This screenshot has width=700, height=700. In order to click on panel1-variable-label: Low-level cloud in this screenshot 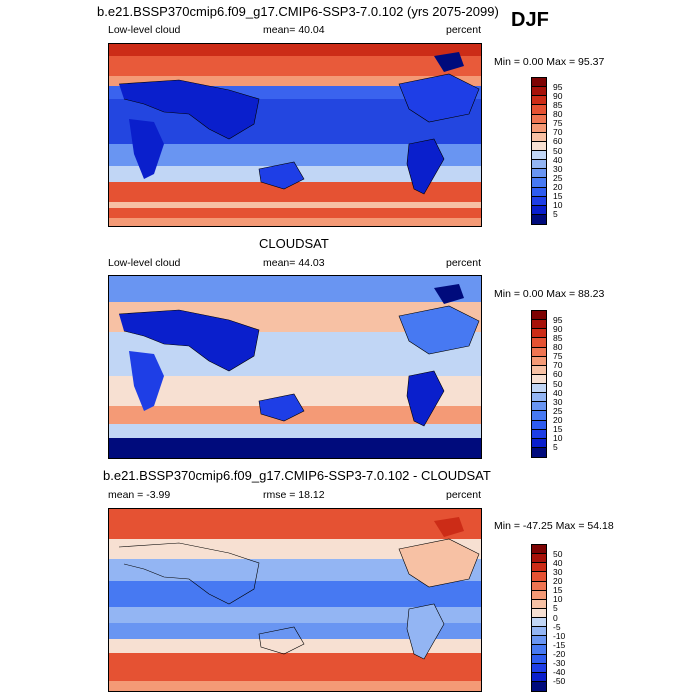, I will do `click(144, 30)`.